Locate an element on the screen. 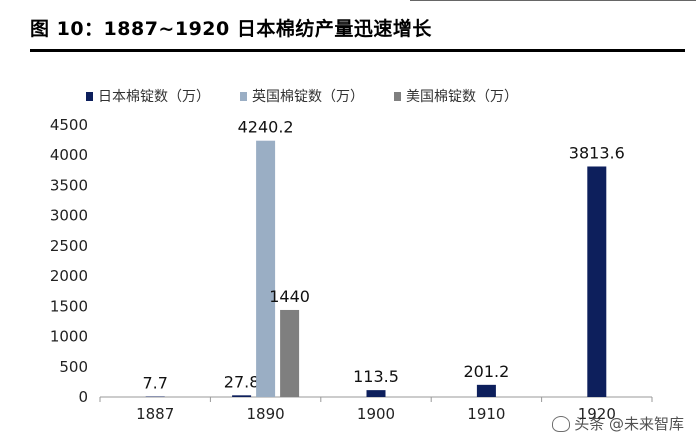  figure-title: 图 10：1887~1920 日本棉纺产量迅速增长 is located at coordinates (231, 29).